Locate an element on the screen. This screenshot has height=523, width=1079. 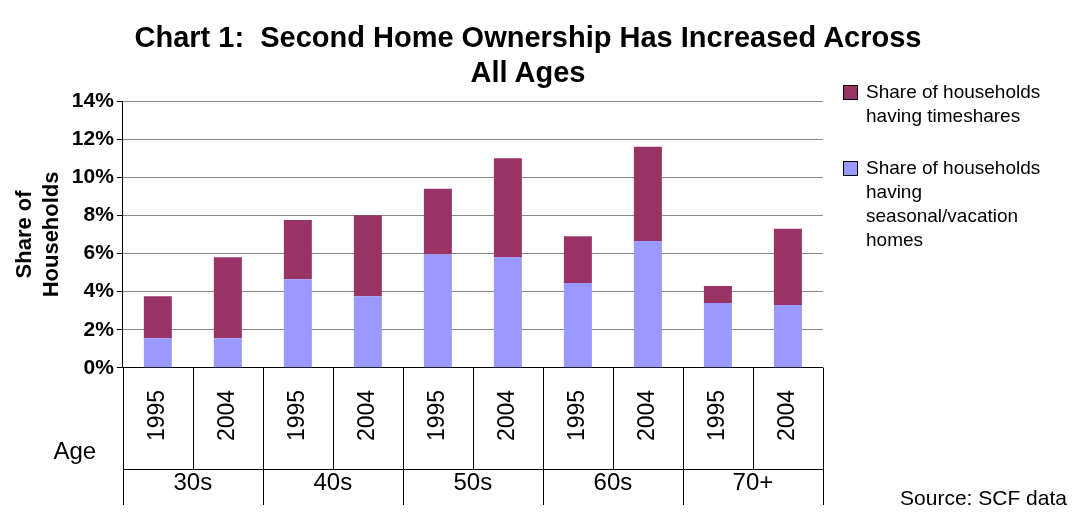
text: 30s is located at coordinates (193, 481).